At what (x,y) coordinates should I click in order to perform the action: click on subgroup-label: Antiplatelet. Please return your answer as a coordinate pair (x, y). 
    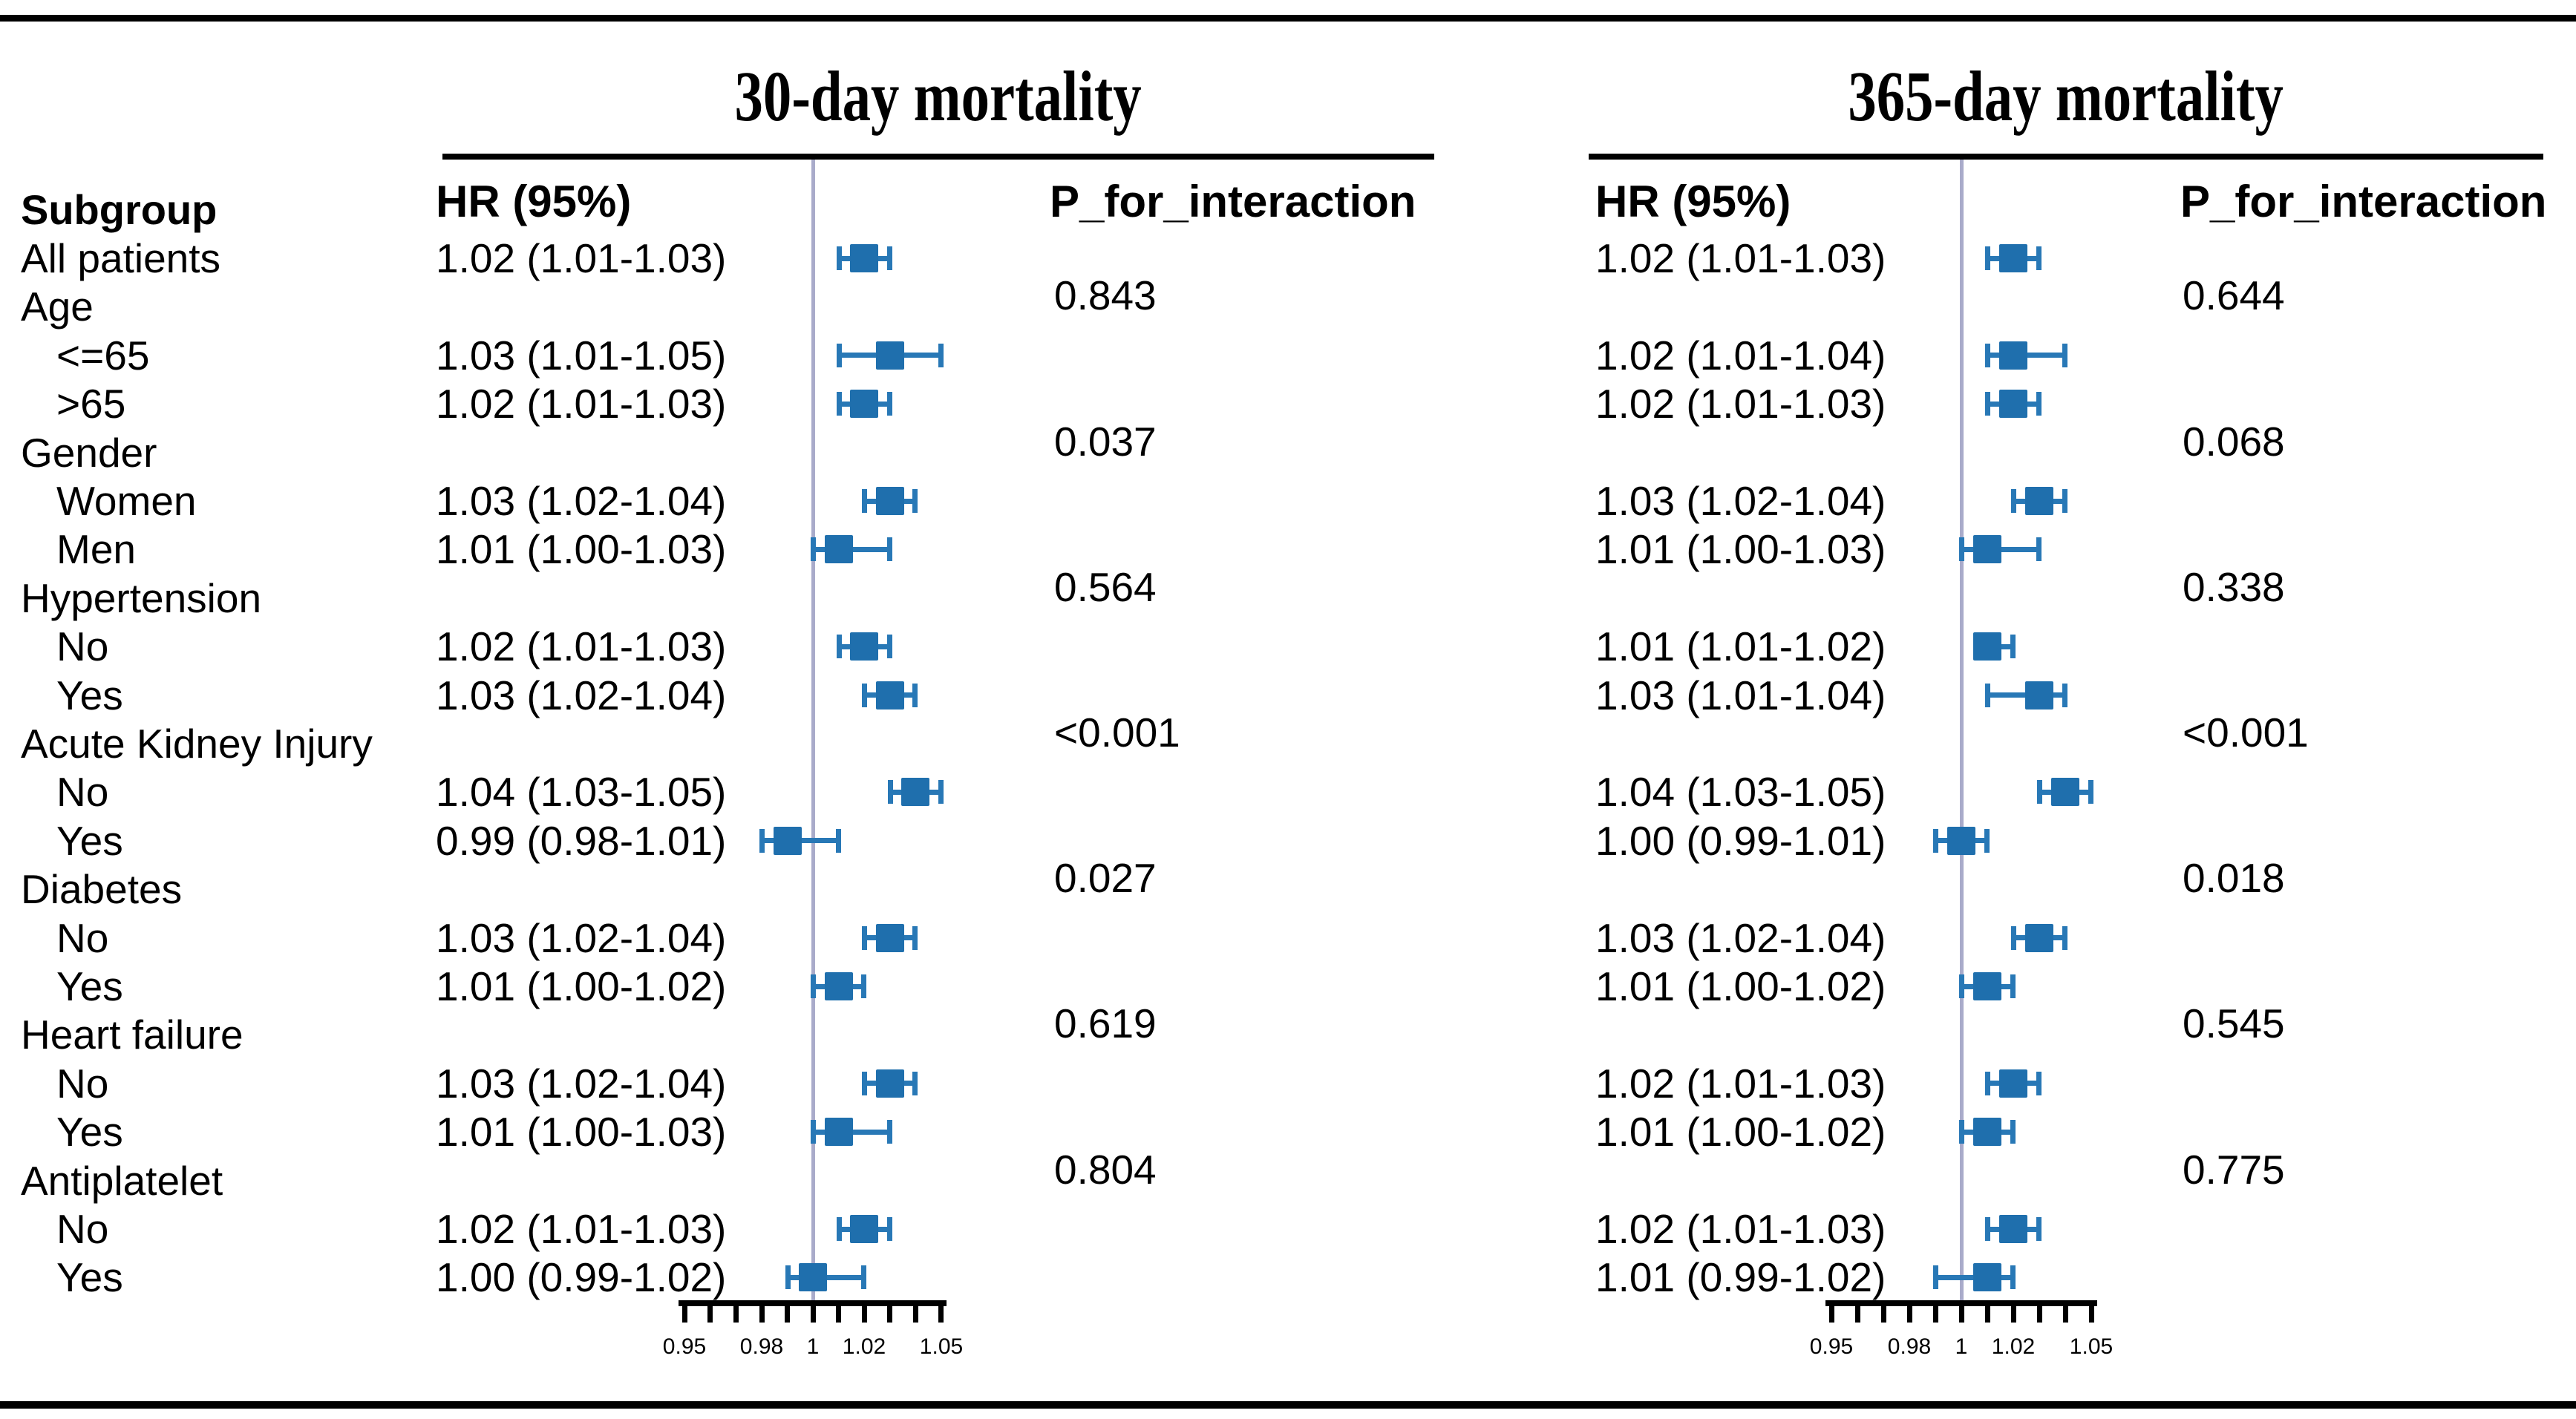
    Looking at the image, I should click on (122, 1181).